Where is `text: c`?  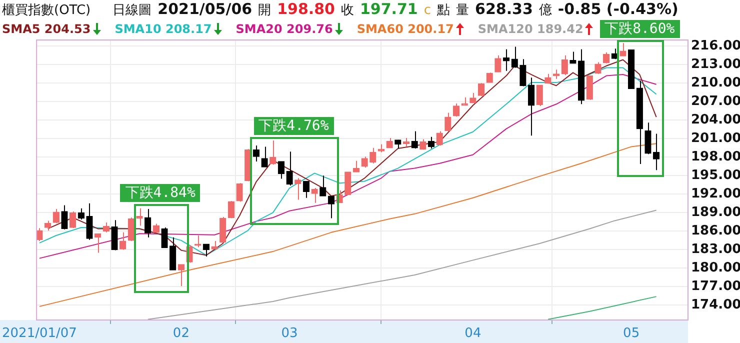 text: c is located at coordinates (428, 10).